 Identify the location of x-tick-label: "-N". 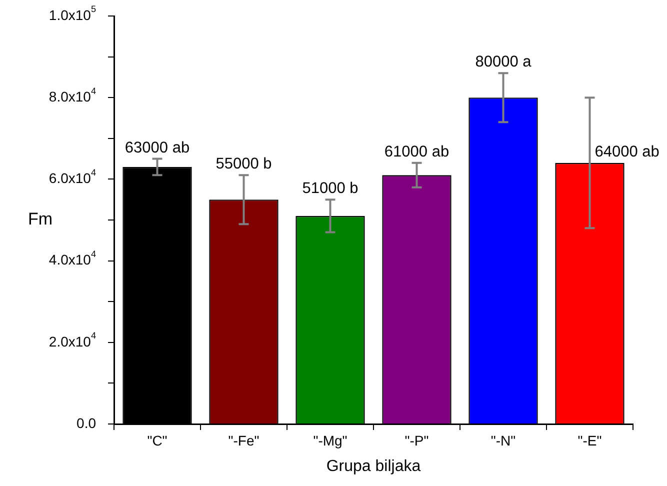
(503, 440).